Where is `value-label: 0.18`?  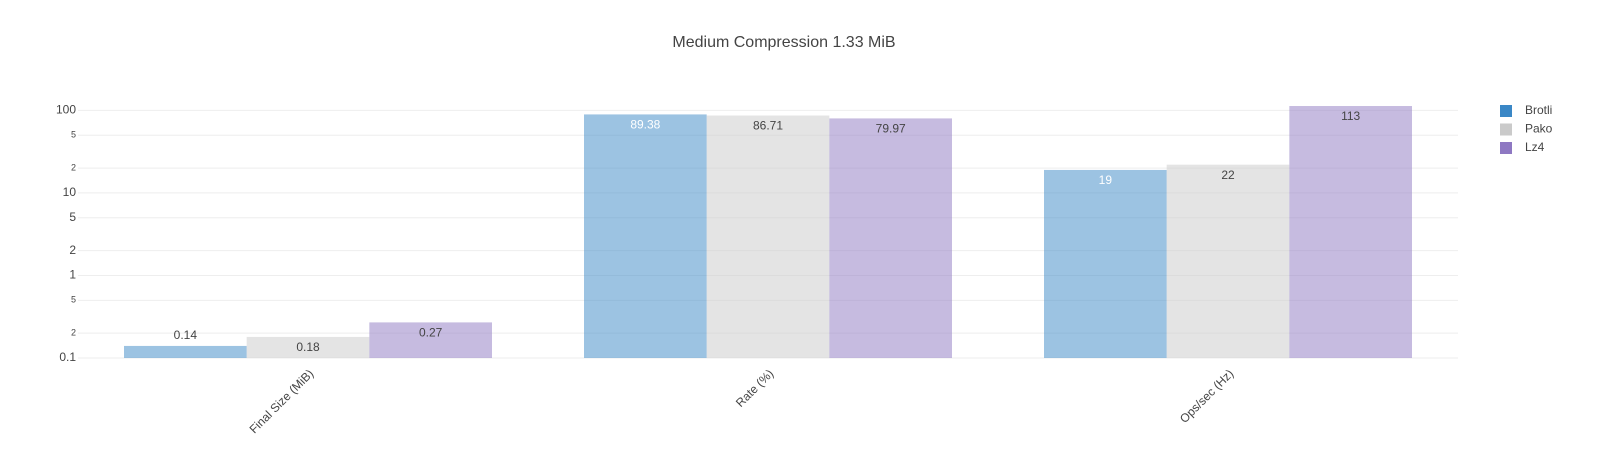
value-label: 0.18 is located at coordinates (308, 347).